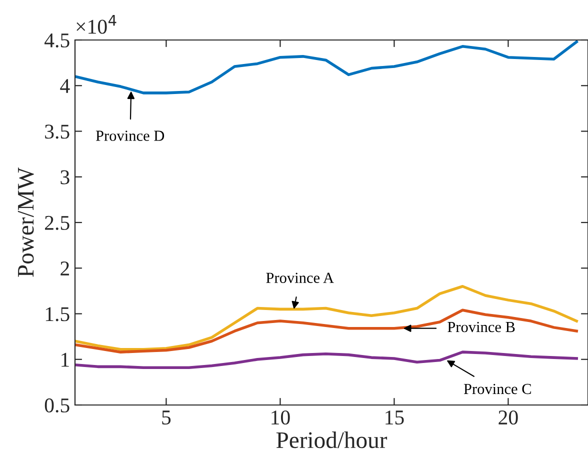 This screenshot has width=588, height=462. I want to click on annotation: Province D, so click(130, 135).